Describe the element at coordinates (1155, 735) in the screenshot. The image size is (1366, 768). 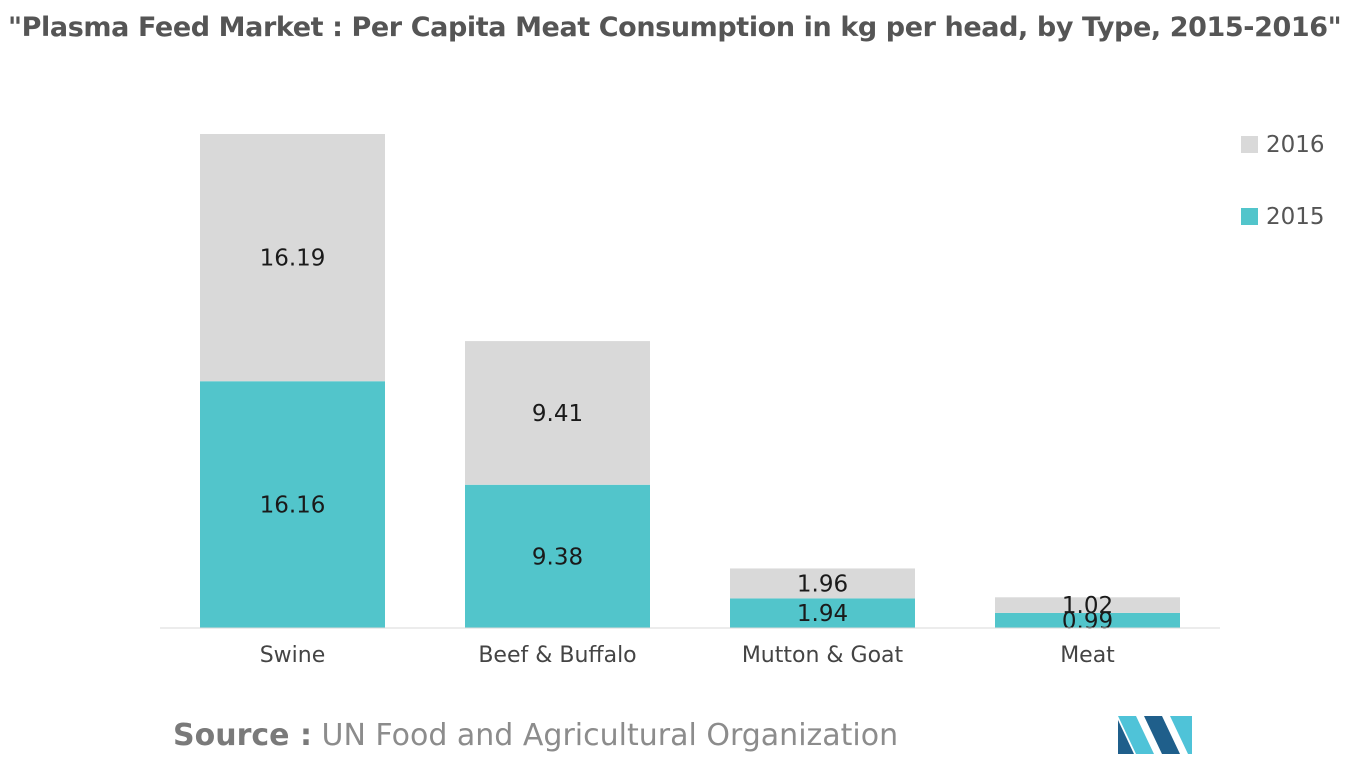
I see `mordor-logo-icon` at that location.